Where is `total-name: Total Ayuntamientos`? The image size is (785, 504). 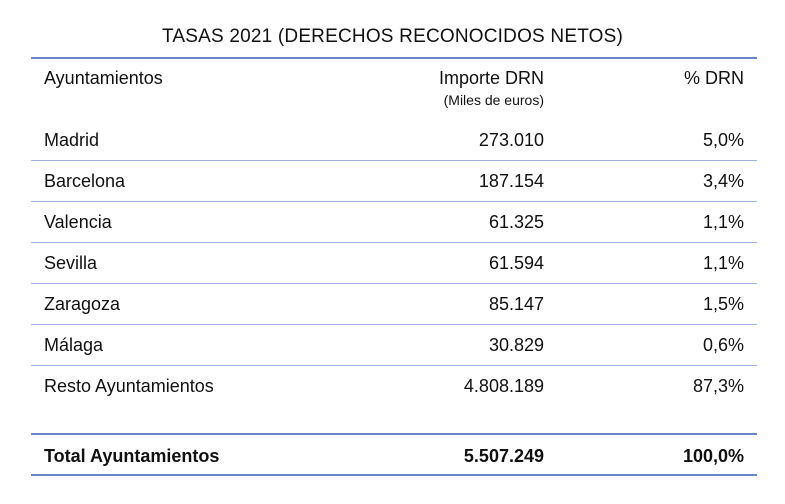 total-name: Total Ayuntamientos is located at coordinates (132, 456).